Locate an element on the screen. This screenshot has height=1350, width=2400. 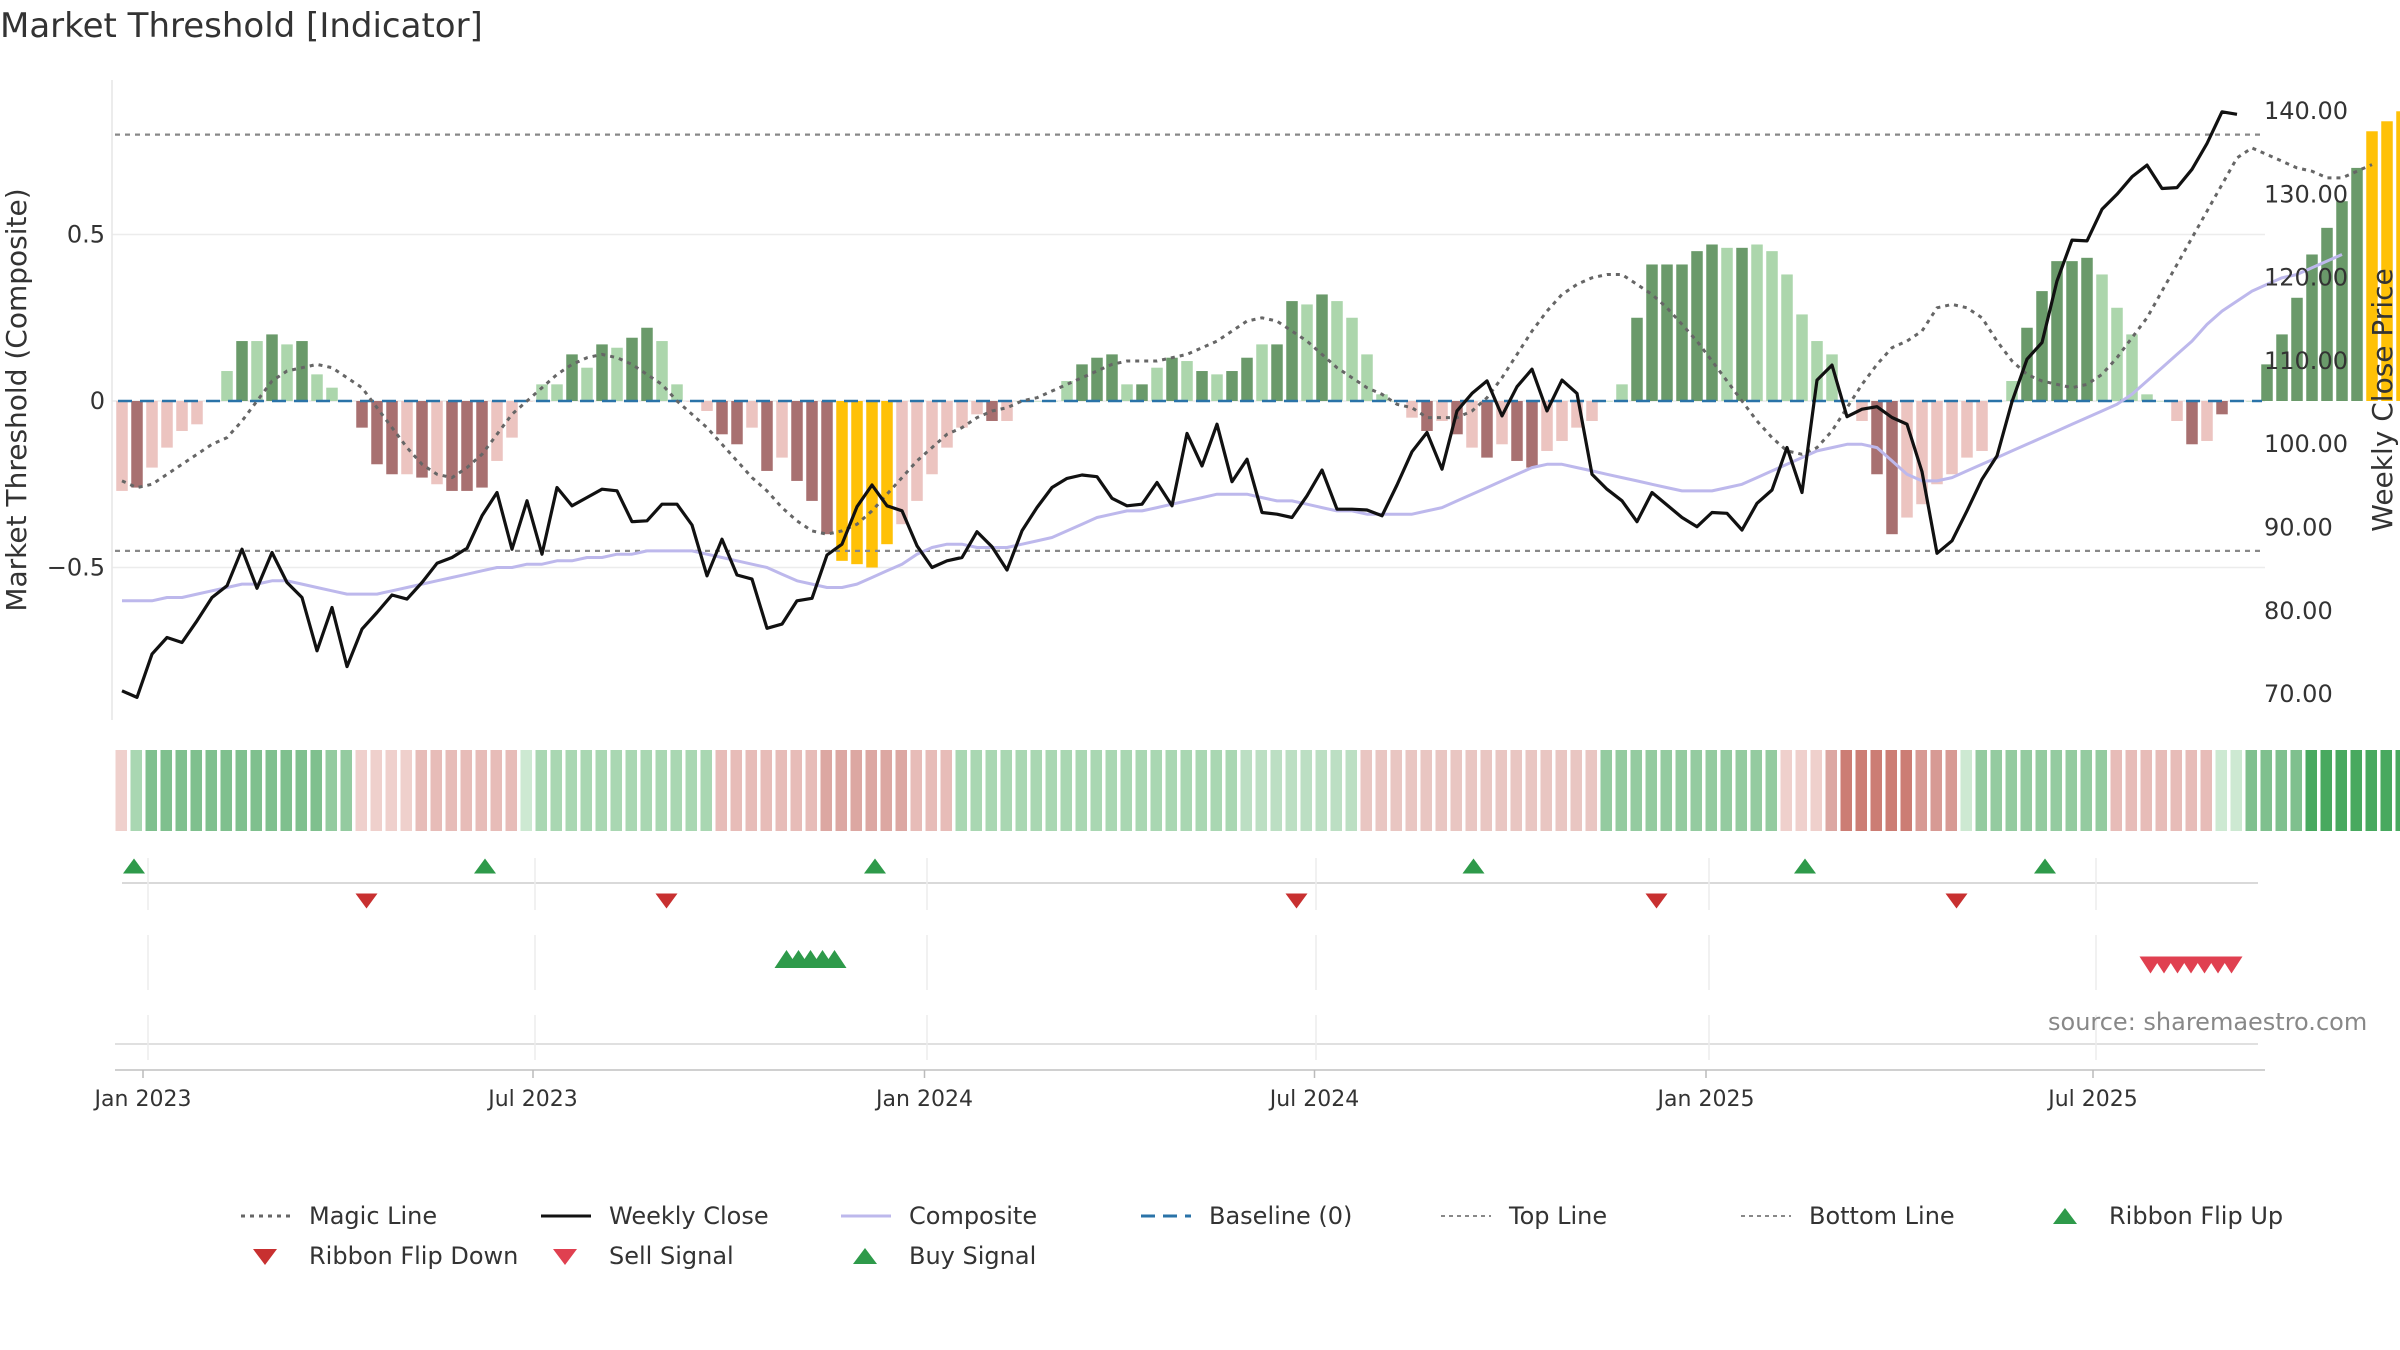
legend-label: Composite is located at coordinates (973, 1216).